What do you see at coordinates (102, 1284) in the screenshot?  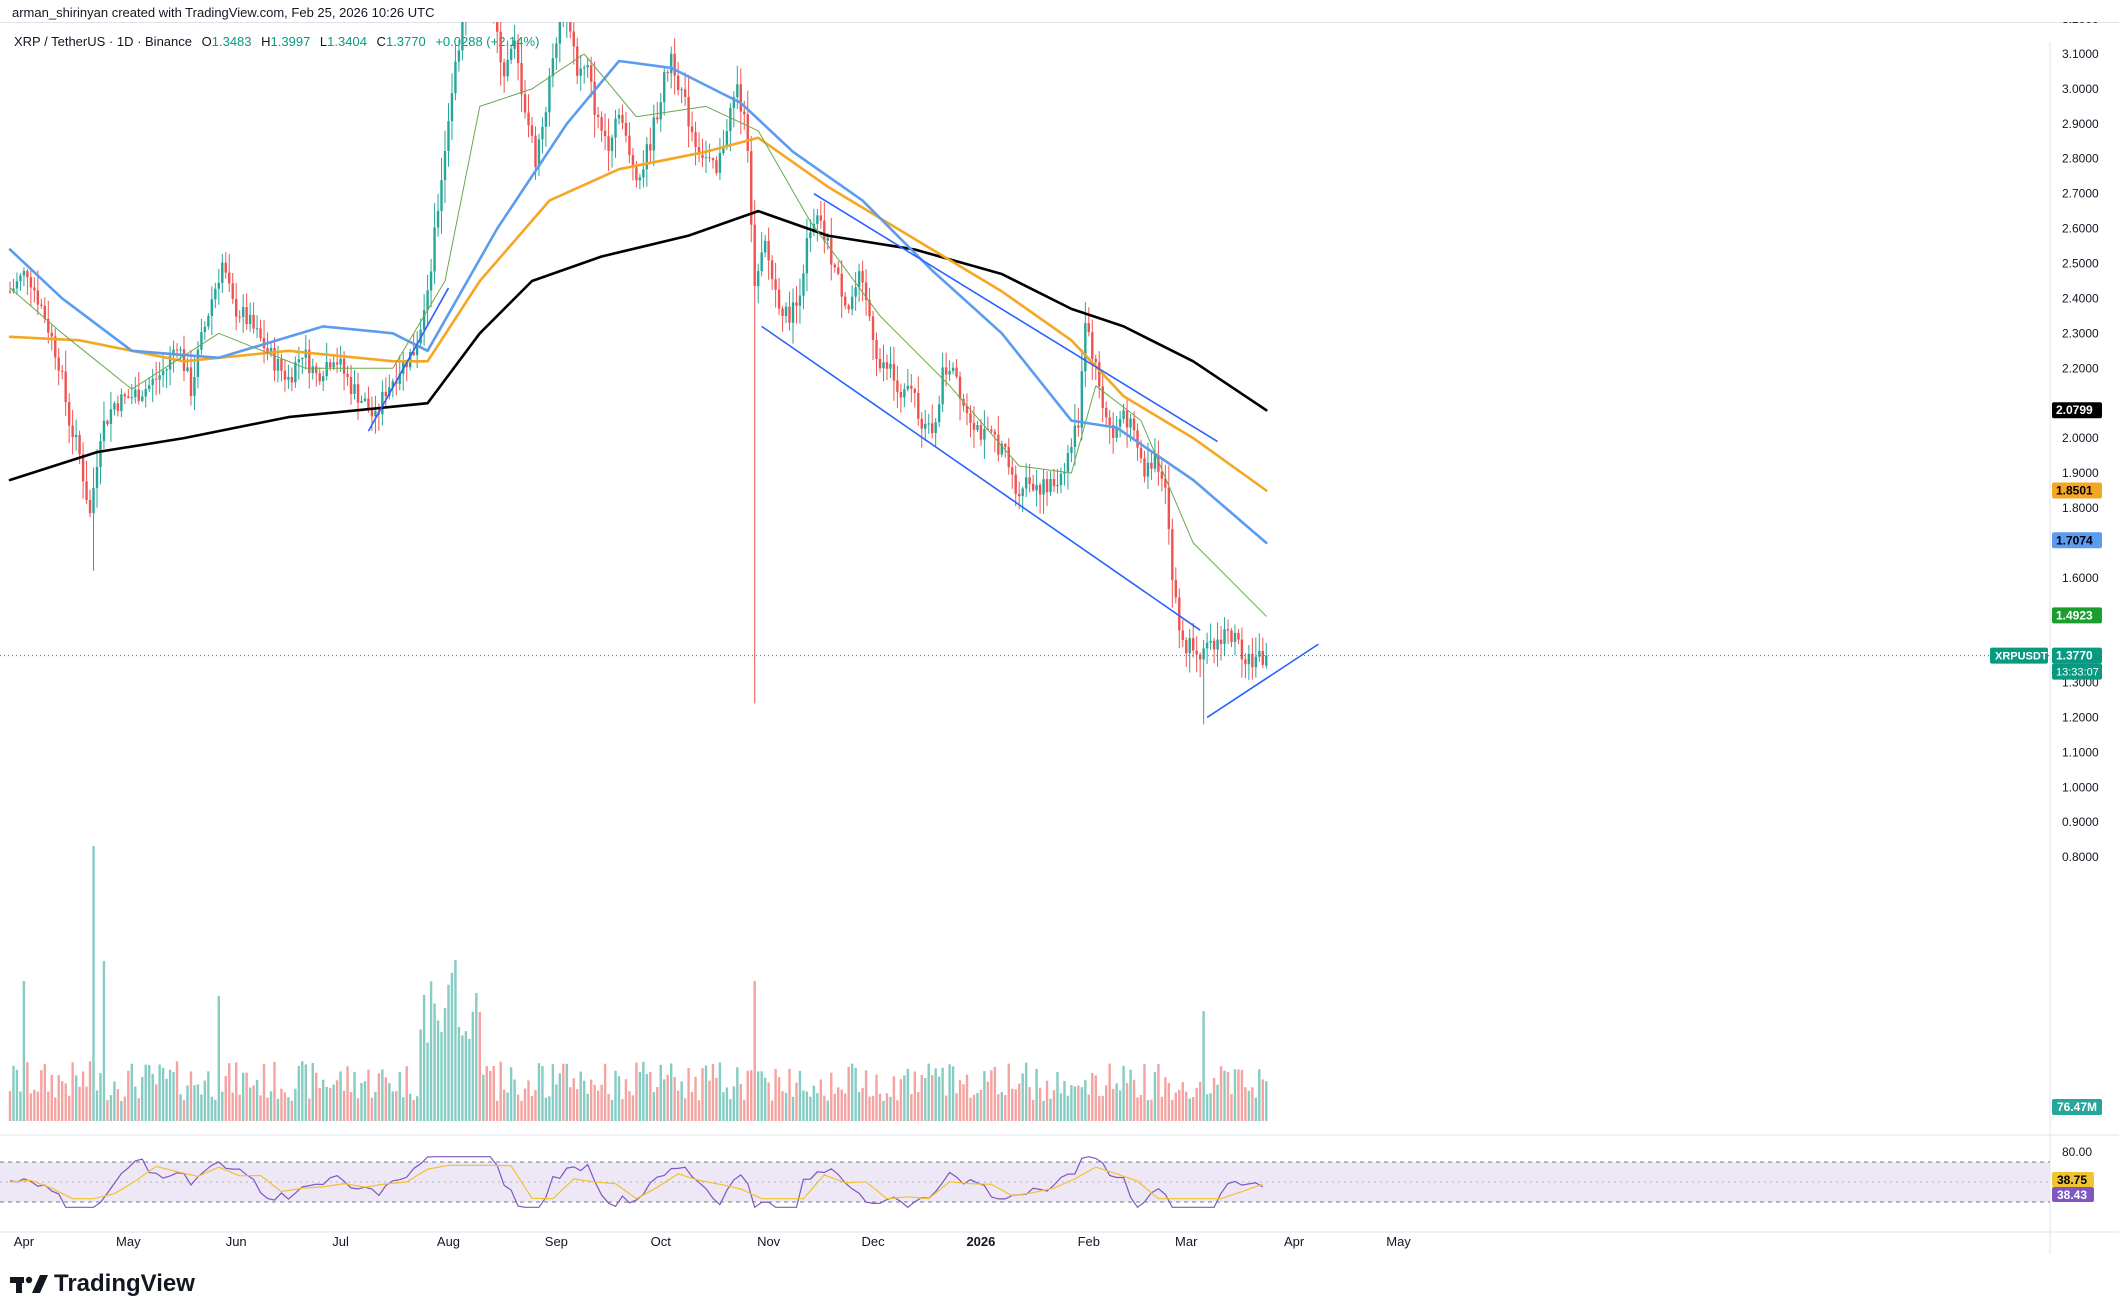 I see `tradingview-logo: TradingView` at bounding box center [102, 1284].